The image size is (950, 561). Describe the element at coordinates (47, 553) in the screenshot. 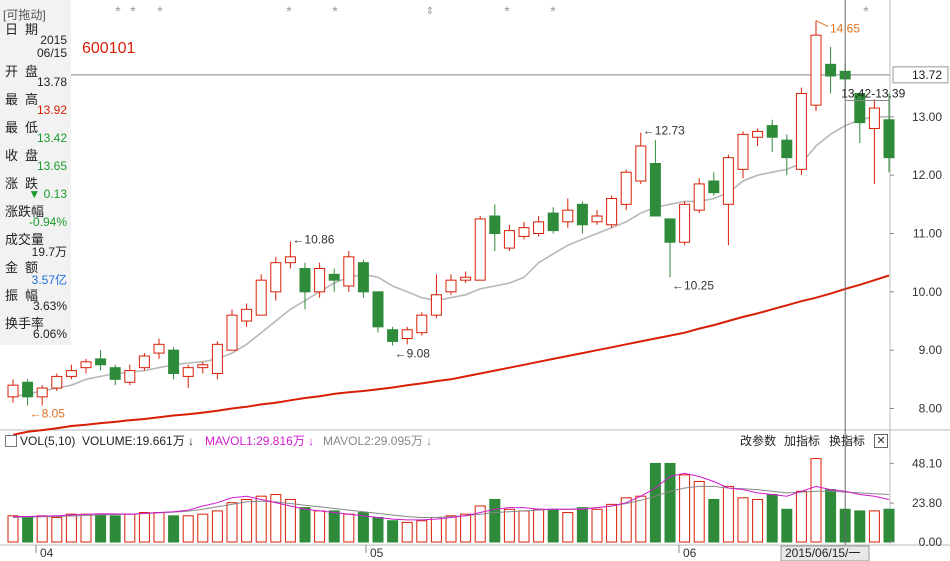

I see `time-tick-label: 04` at that location.